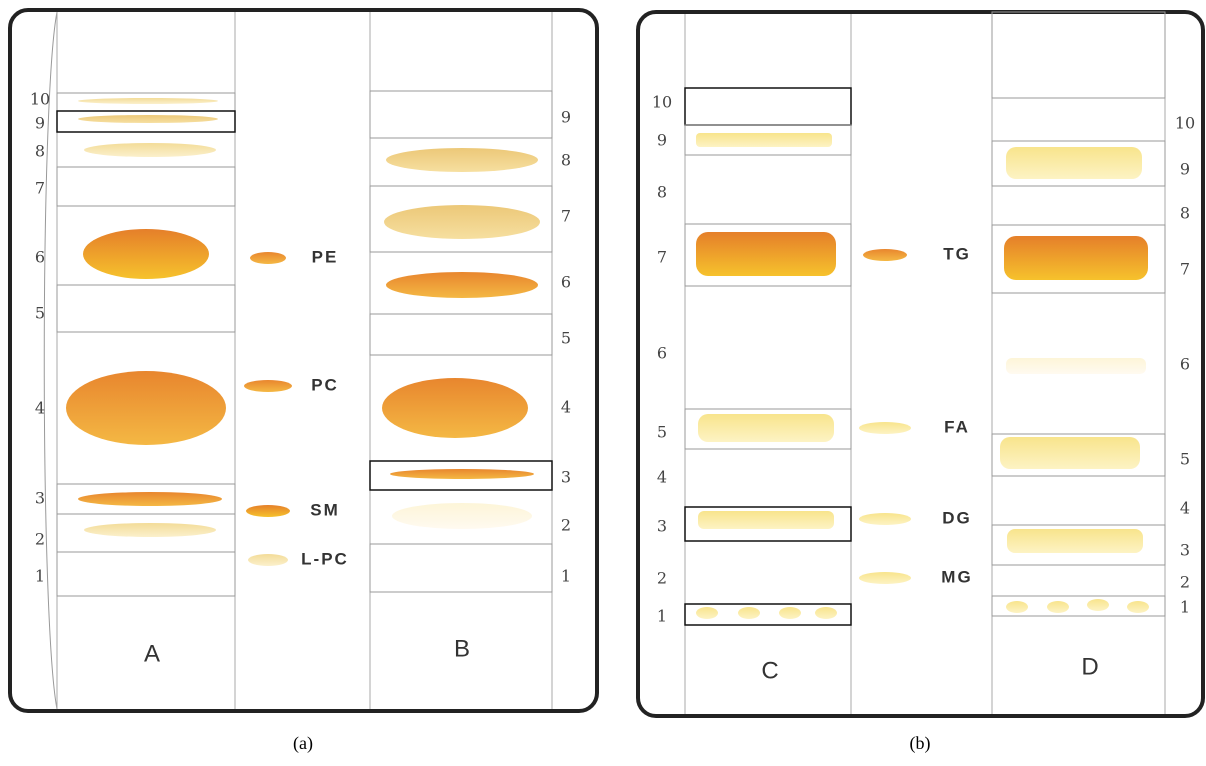  Describe the element at coordinates (769, 670) in the screenshot. I see `lane-name: C` at that location.